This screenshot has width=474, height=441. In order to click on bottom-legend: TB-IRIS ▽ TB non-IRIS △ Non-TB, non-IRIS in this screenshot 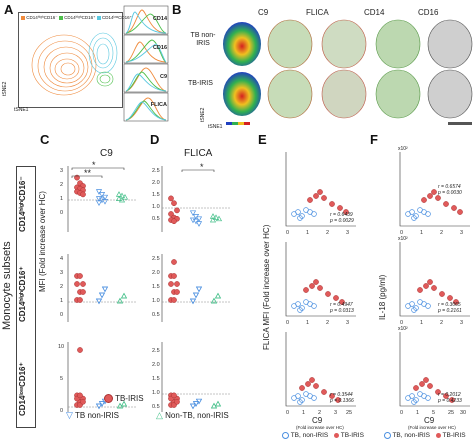, I will do `click(151, 415)`.